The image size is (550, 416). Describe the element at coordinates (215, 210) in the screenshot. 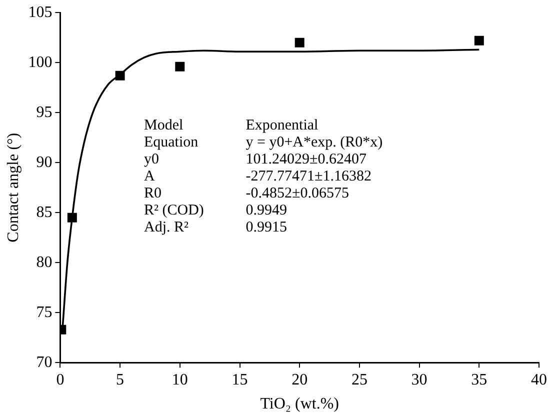

I see `text: R² (COD) 0.9949` at that location.